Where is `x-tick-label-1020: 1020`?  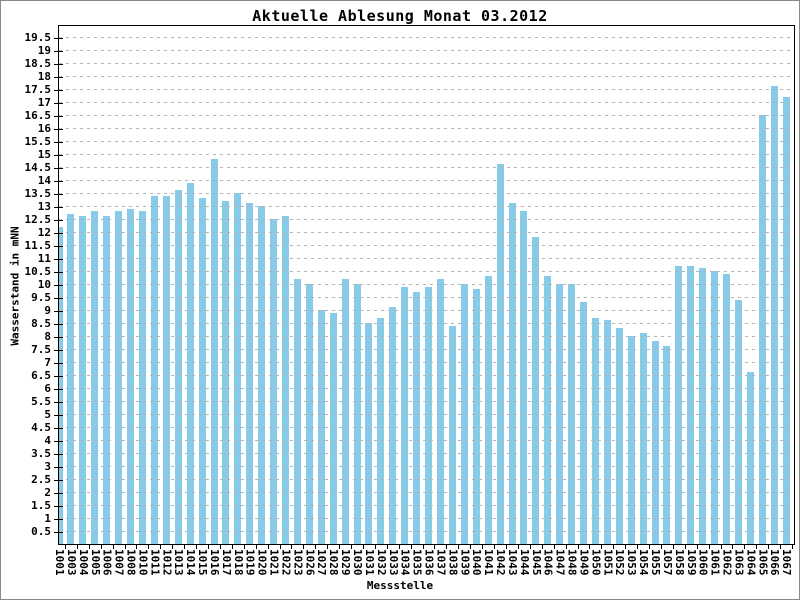 x-tick-label-1020: 1020 is located at coordinates (262, 562).